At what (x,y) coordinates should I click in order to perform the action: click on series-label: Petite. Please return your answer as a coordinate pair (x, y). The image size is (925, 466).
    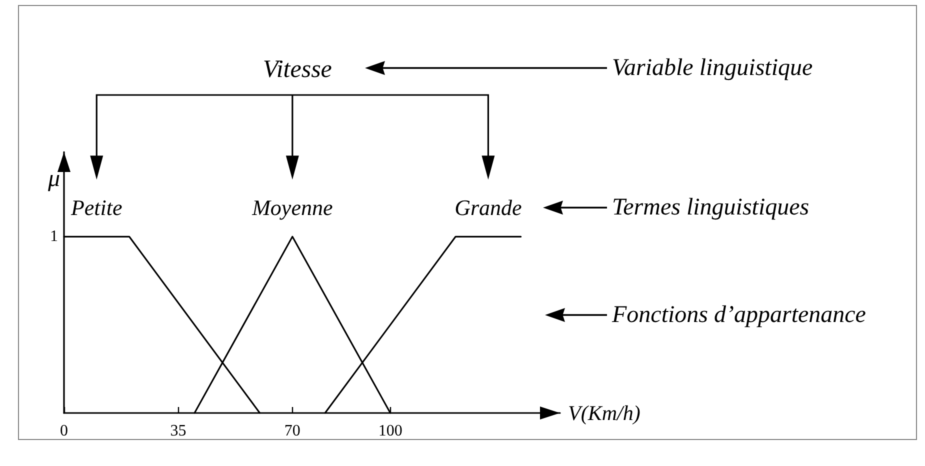
    Looking at the image, I should click on (96, 207).